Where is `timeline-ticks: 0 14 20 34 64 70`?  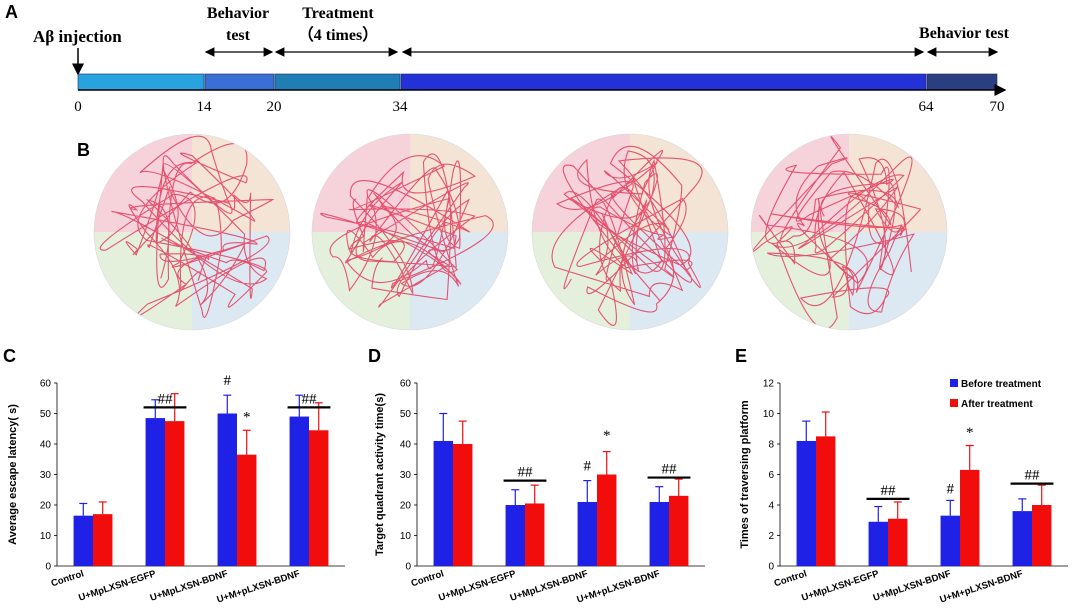
timeline-ticks: 0 14 20 34 64 70 is located at coordinates (539, 107).